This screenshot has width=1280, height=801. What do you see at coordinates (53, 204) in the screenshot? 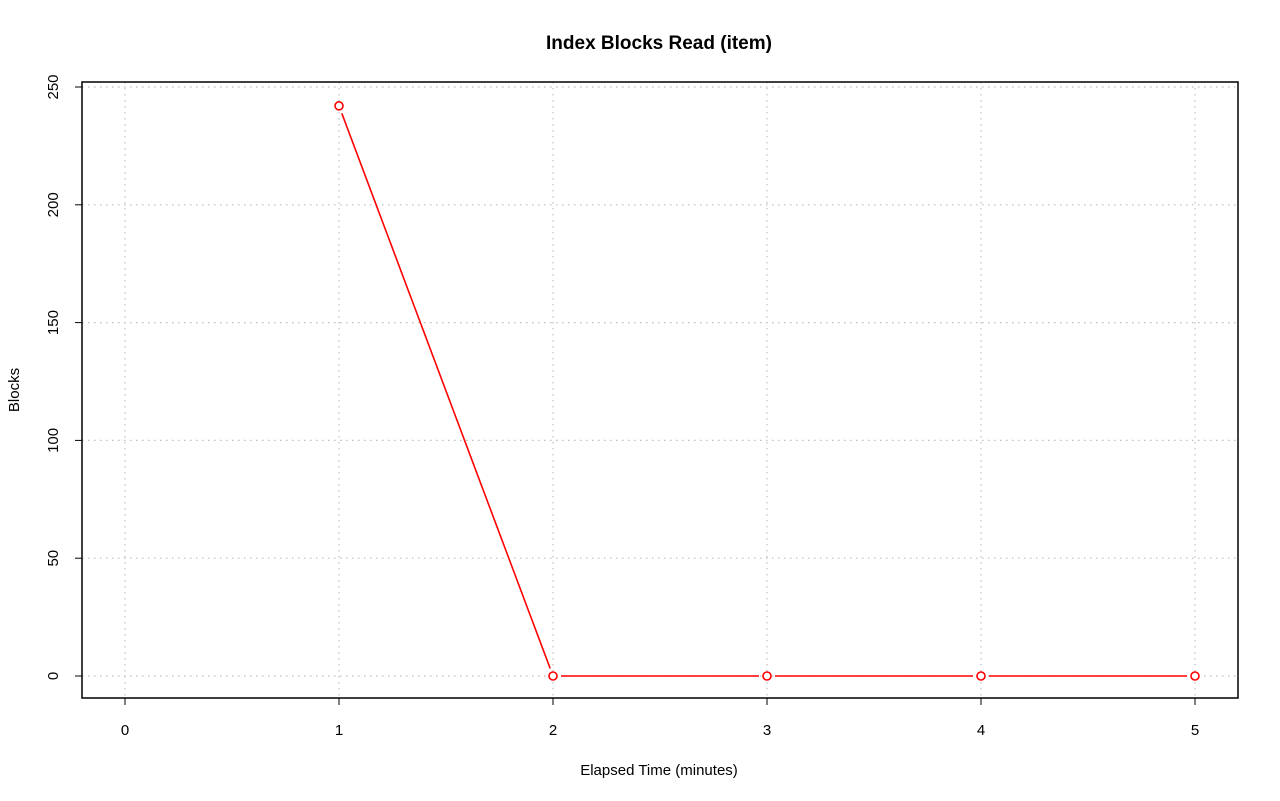
I see `y-tick-label: 200` at bounding box center [53, 204].